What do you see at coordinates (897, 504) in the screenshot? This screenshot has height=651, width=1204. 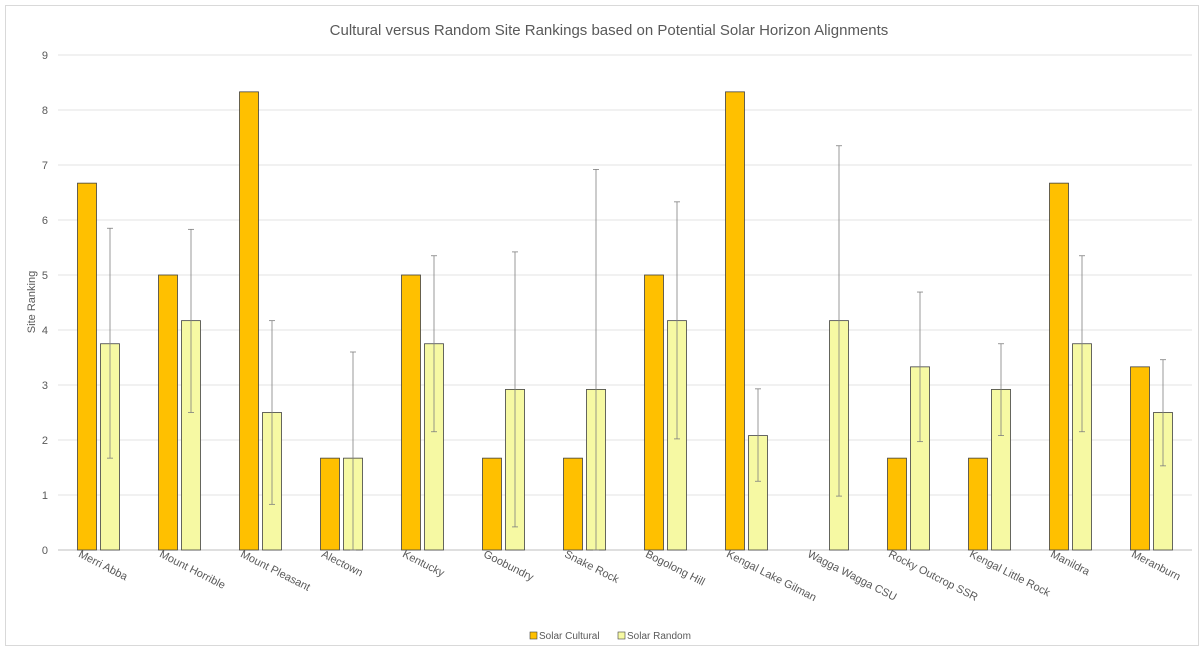 I see `bar-solar-cultural-rocky-outcrop-ssr` at bounding box center [897, 504].